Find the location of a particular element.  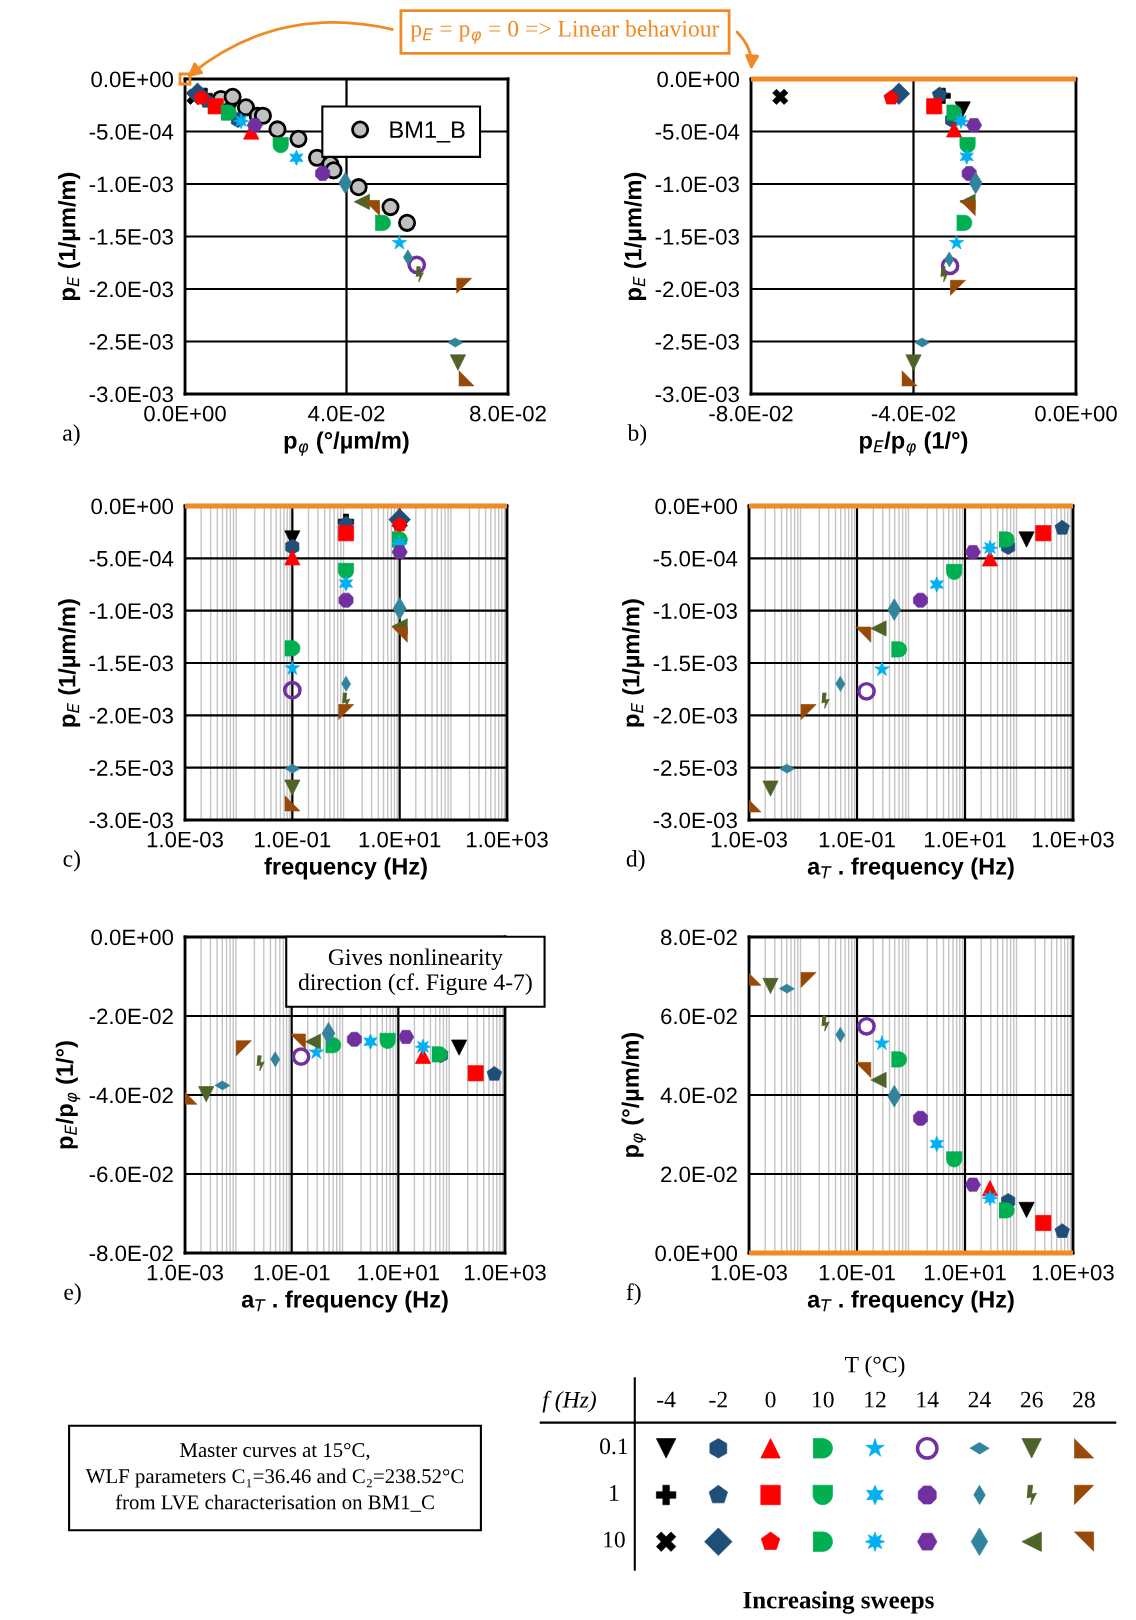

category-label: 28 is located at coordinates (1084, 1399).